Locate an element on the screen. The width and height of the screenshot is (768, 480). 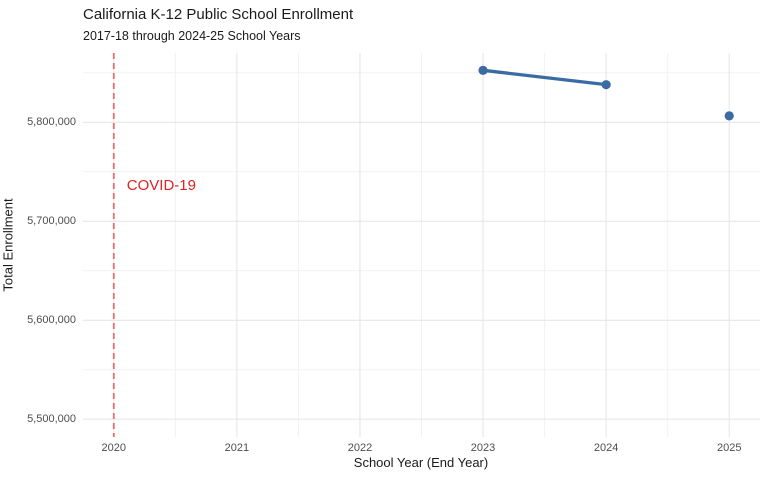
y-tick-label: 5,700,000 is located at coordinates (51, 220).